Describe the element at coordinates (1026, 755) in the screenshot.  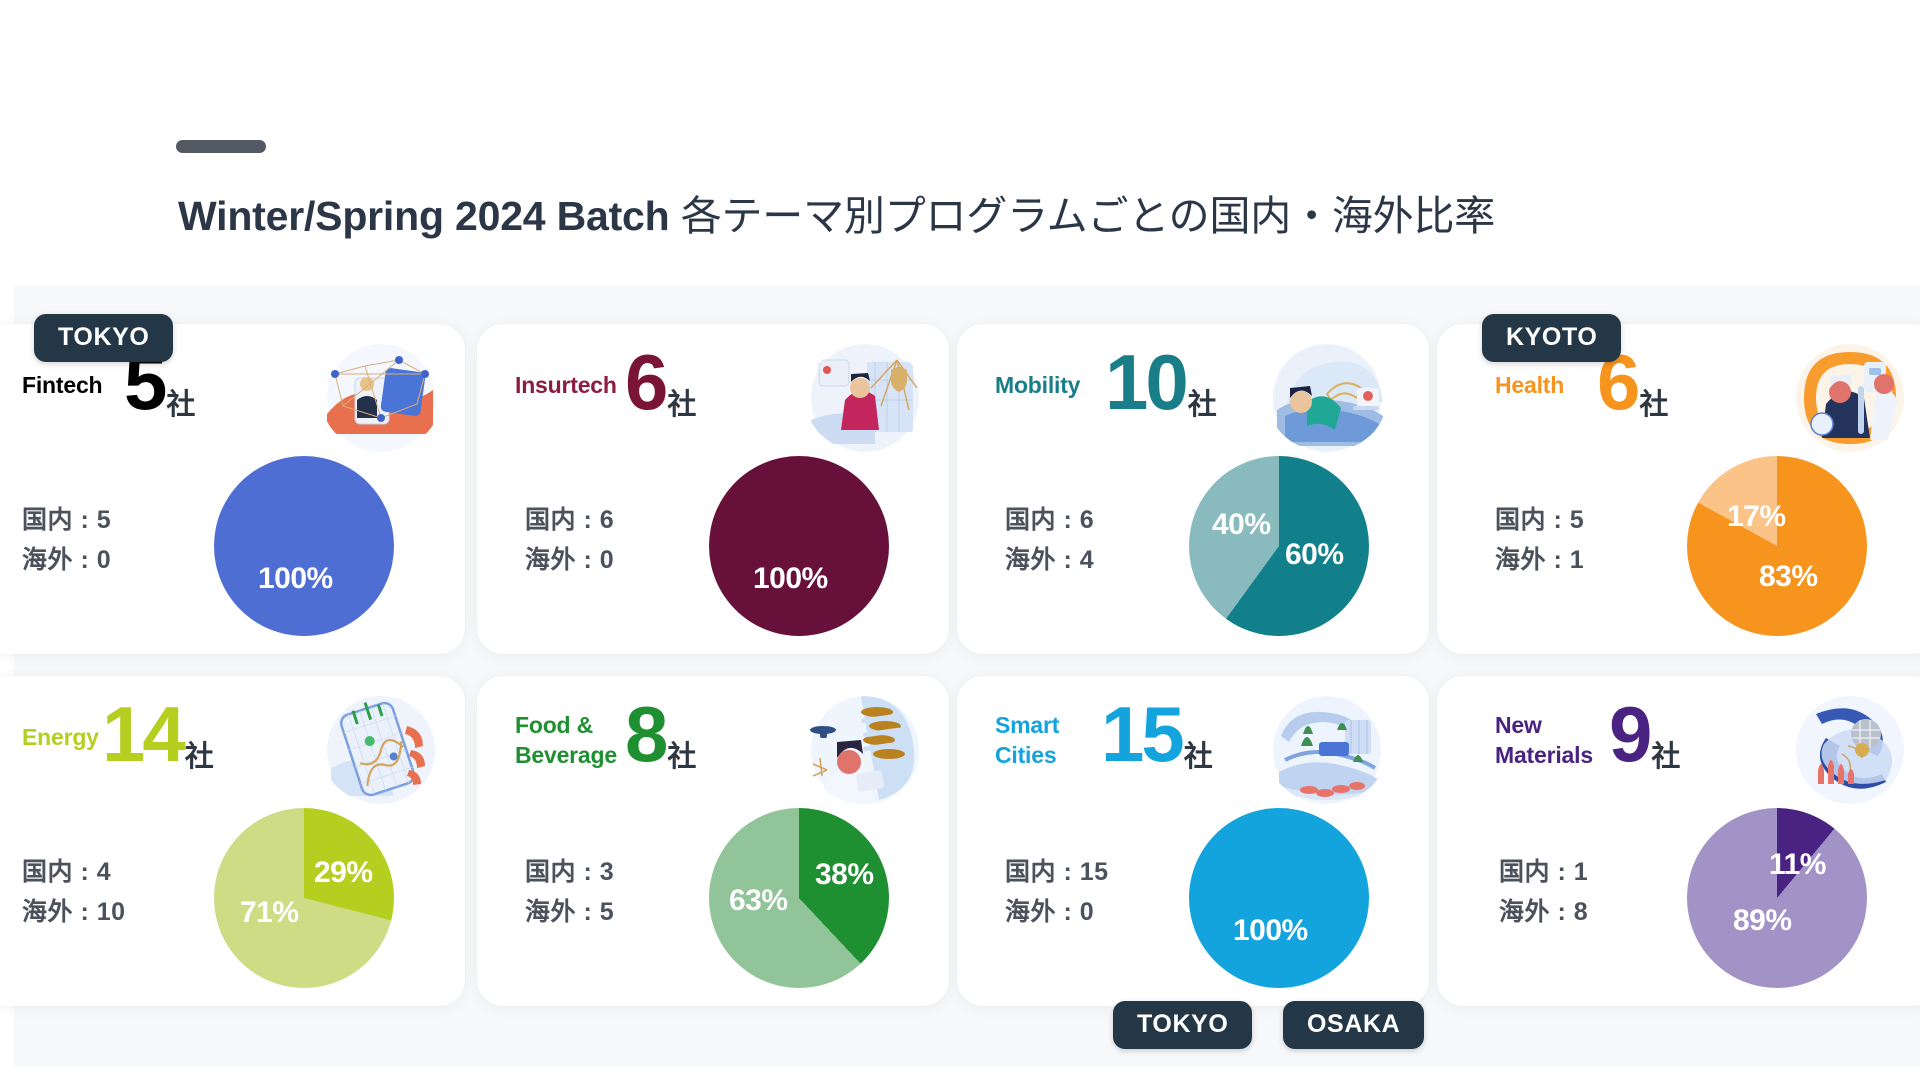
I see `theme-label-line2: Cities` at that location.